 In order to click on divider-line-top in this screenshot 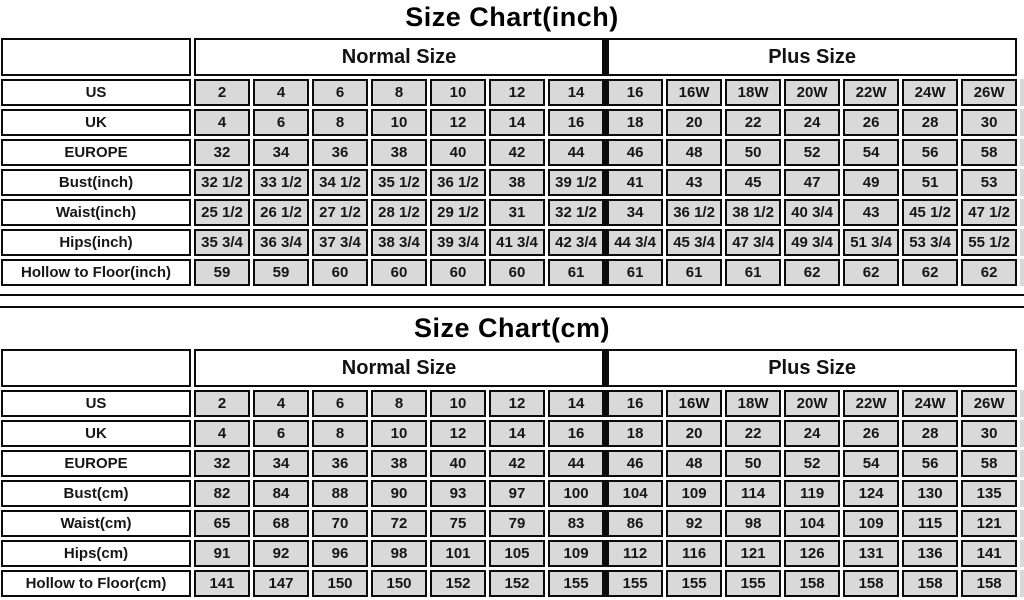, I will do `click(512, 295)`.